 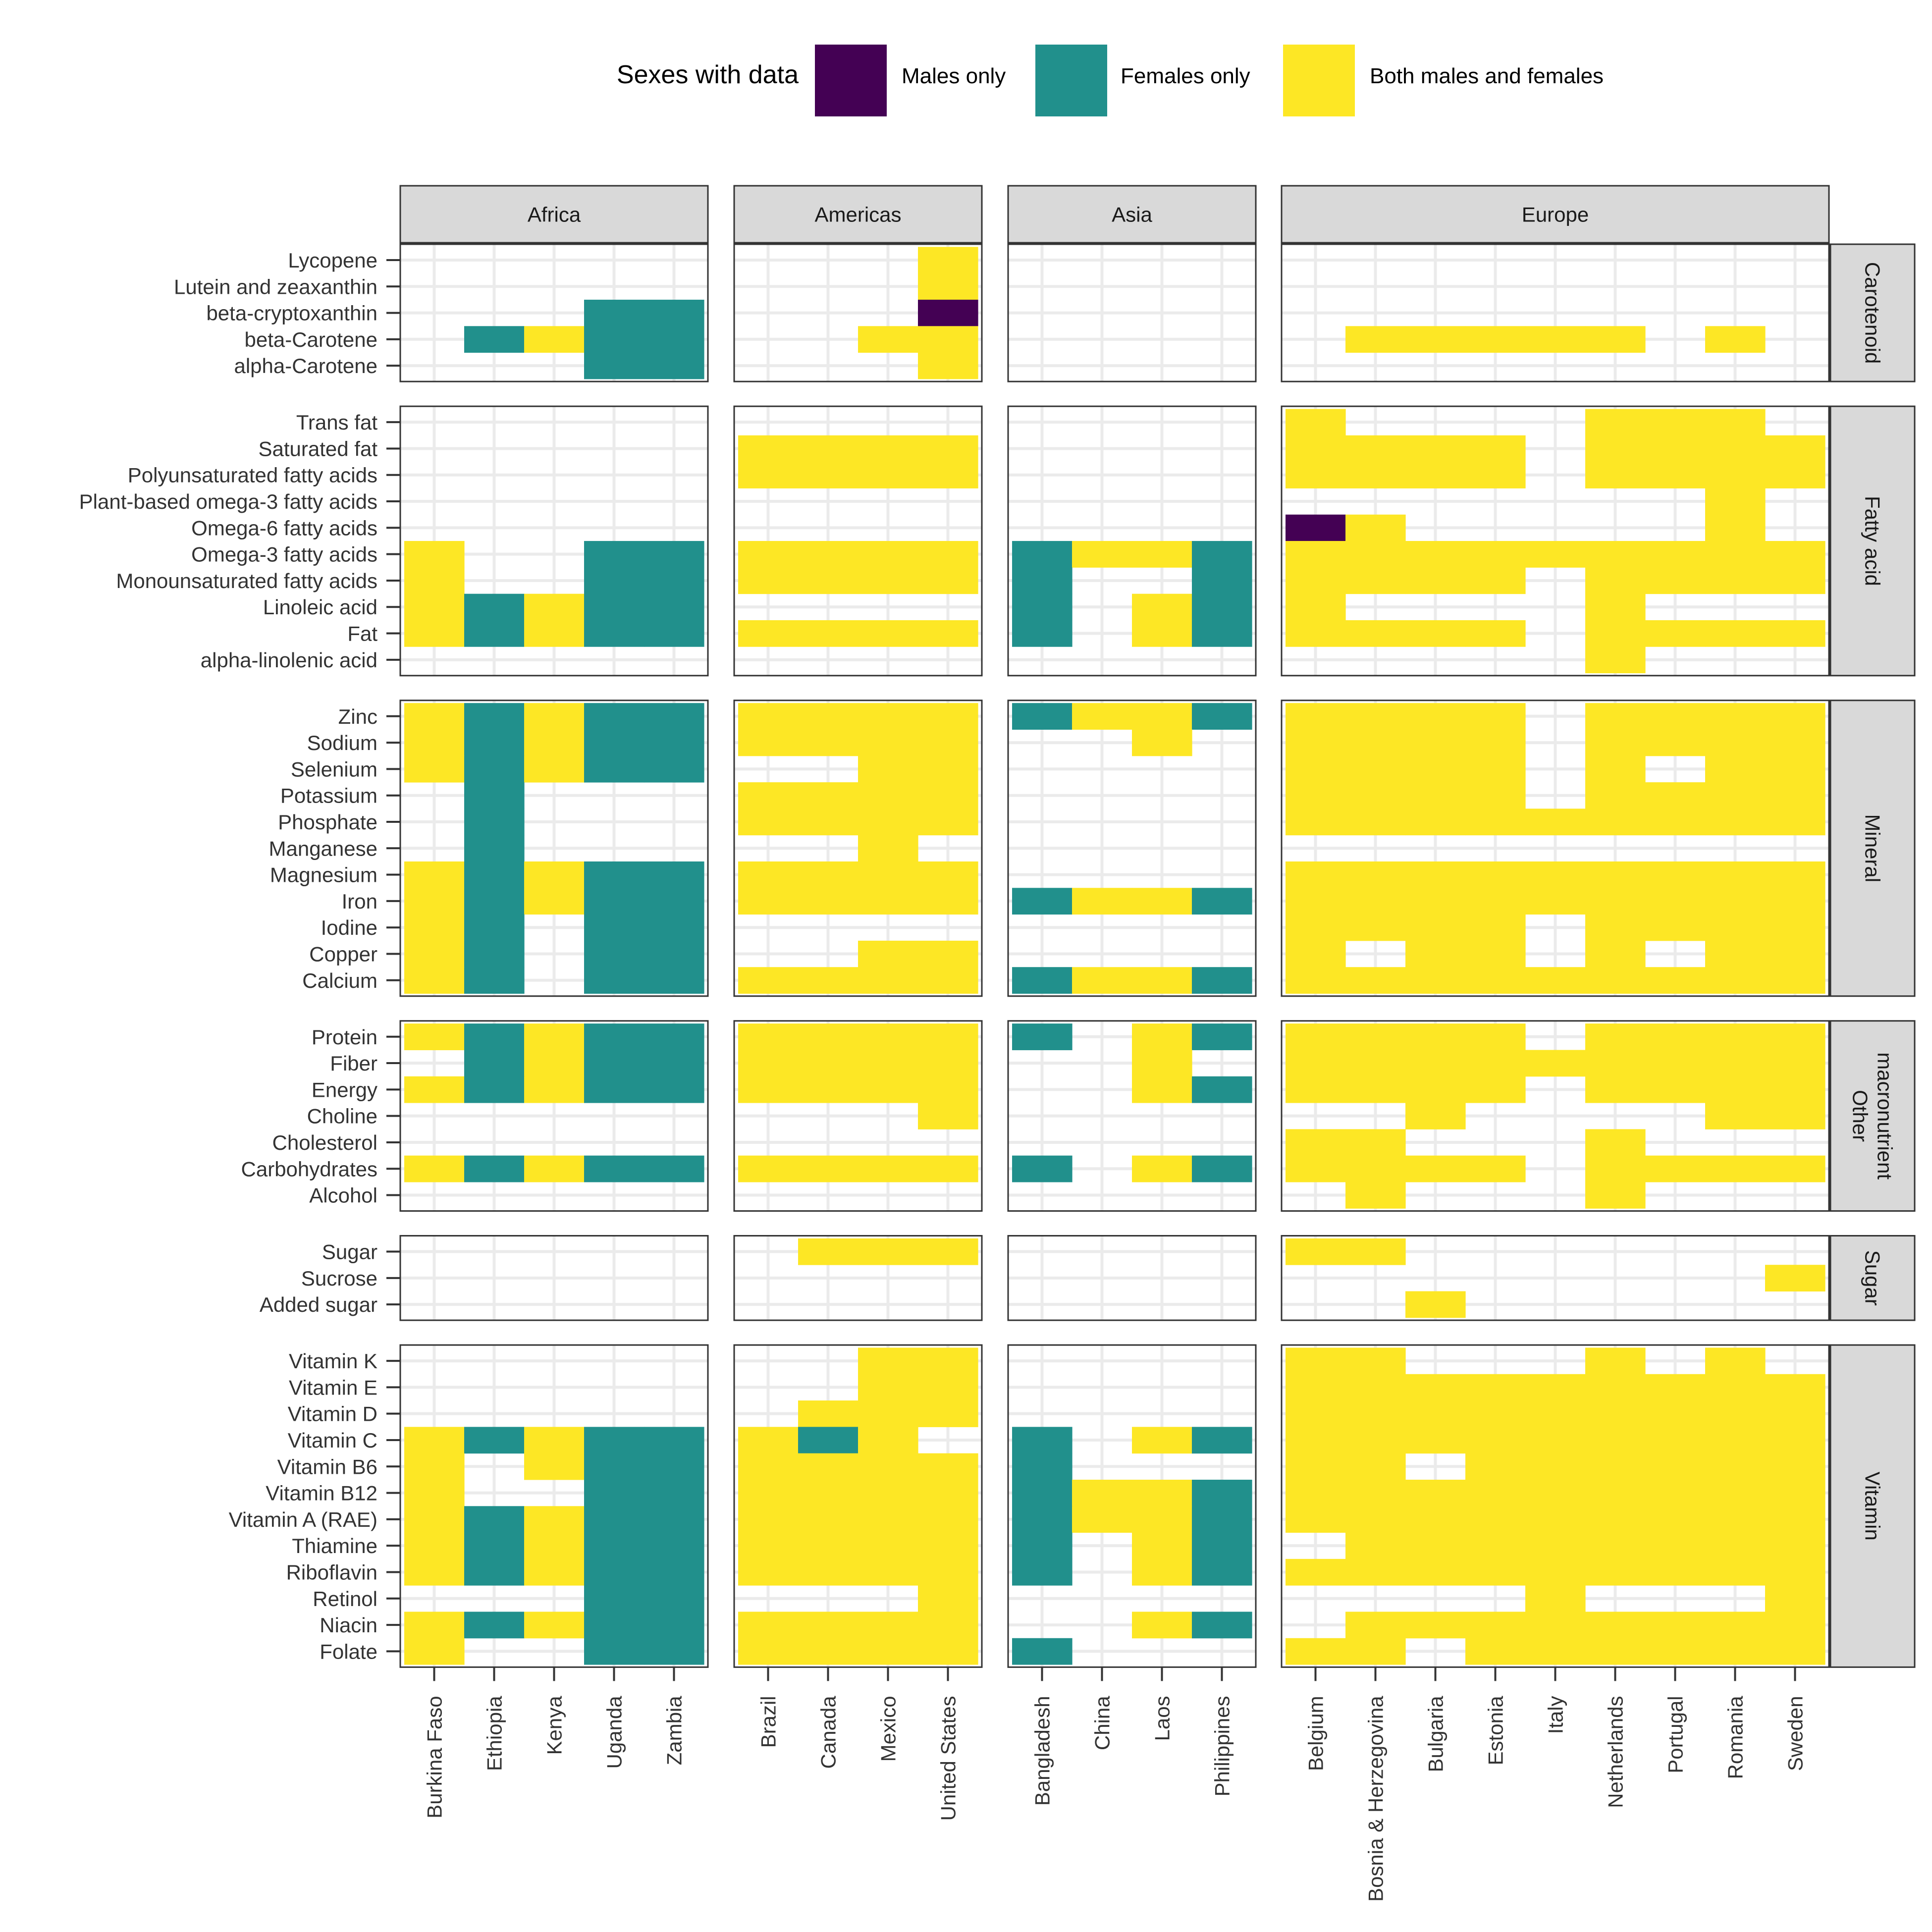 What do you see at coordinates (332, 1572) in the screenshot?
I see `y-tick-label-riboflavin: Riboflavin` at bounding box center [332, 1572].